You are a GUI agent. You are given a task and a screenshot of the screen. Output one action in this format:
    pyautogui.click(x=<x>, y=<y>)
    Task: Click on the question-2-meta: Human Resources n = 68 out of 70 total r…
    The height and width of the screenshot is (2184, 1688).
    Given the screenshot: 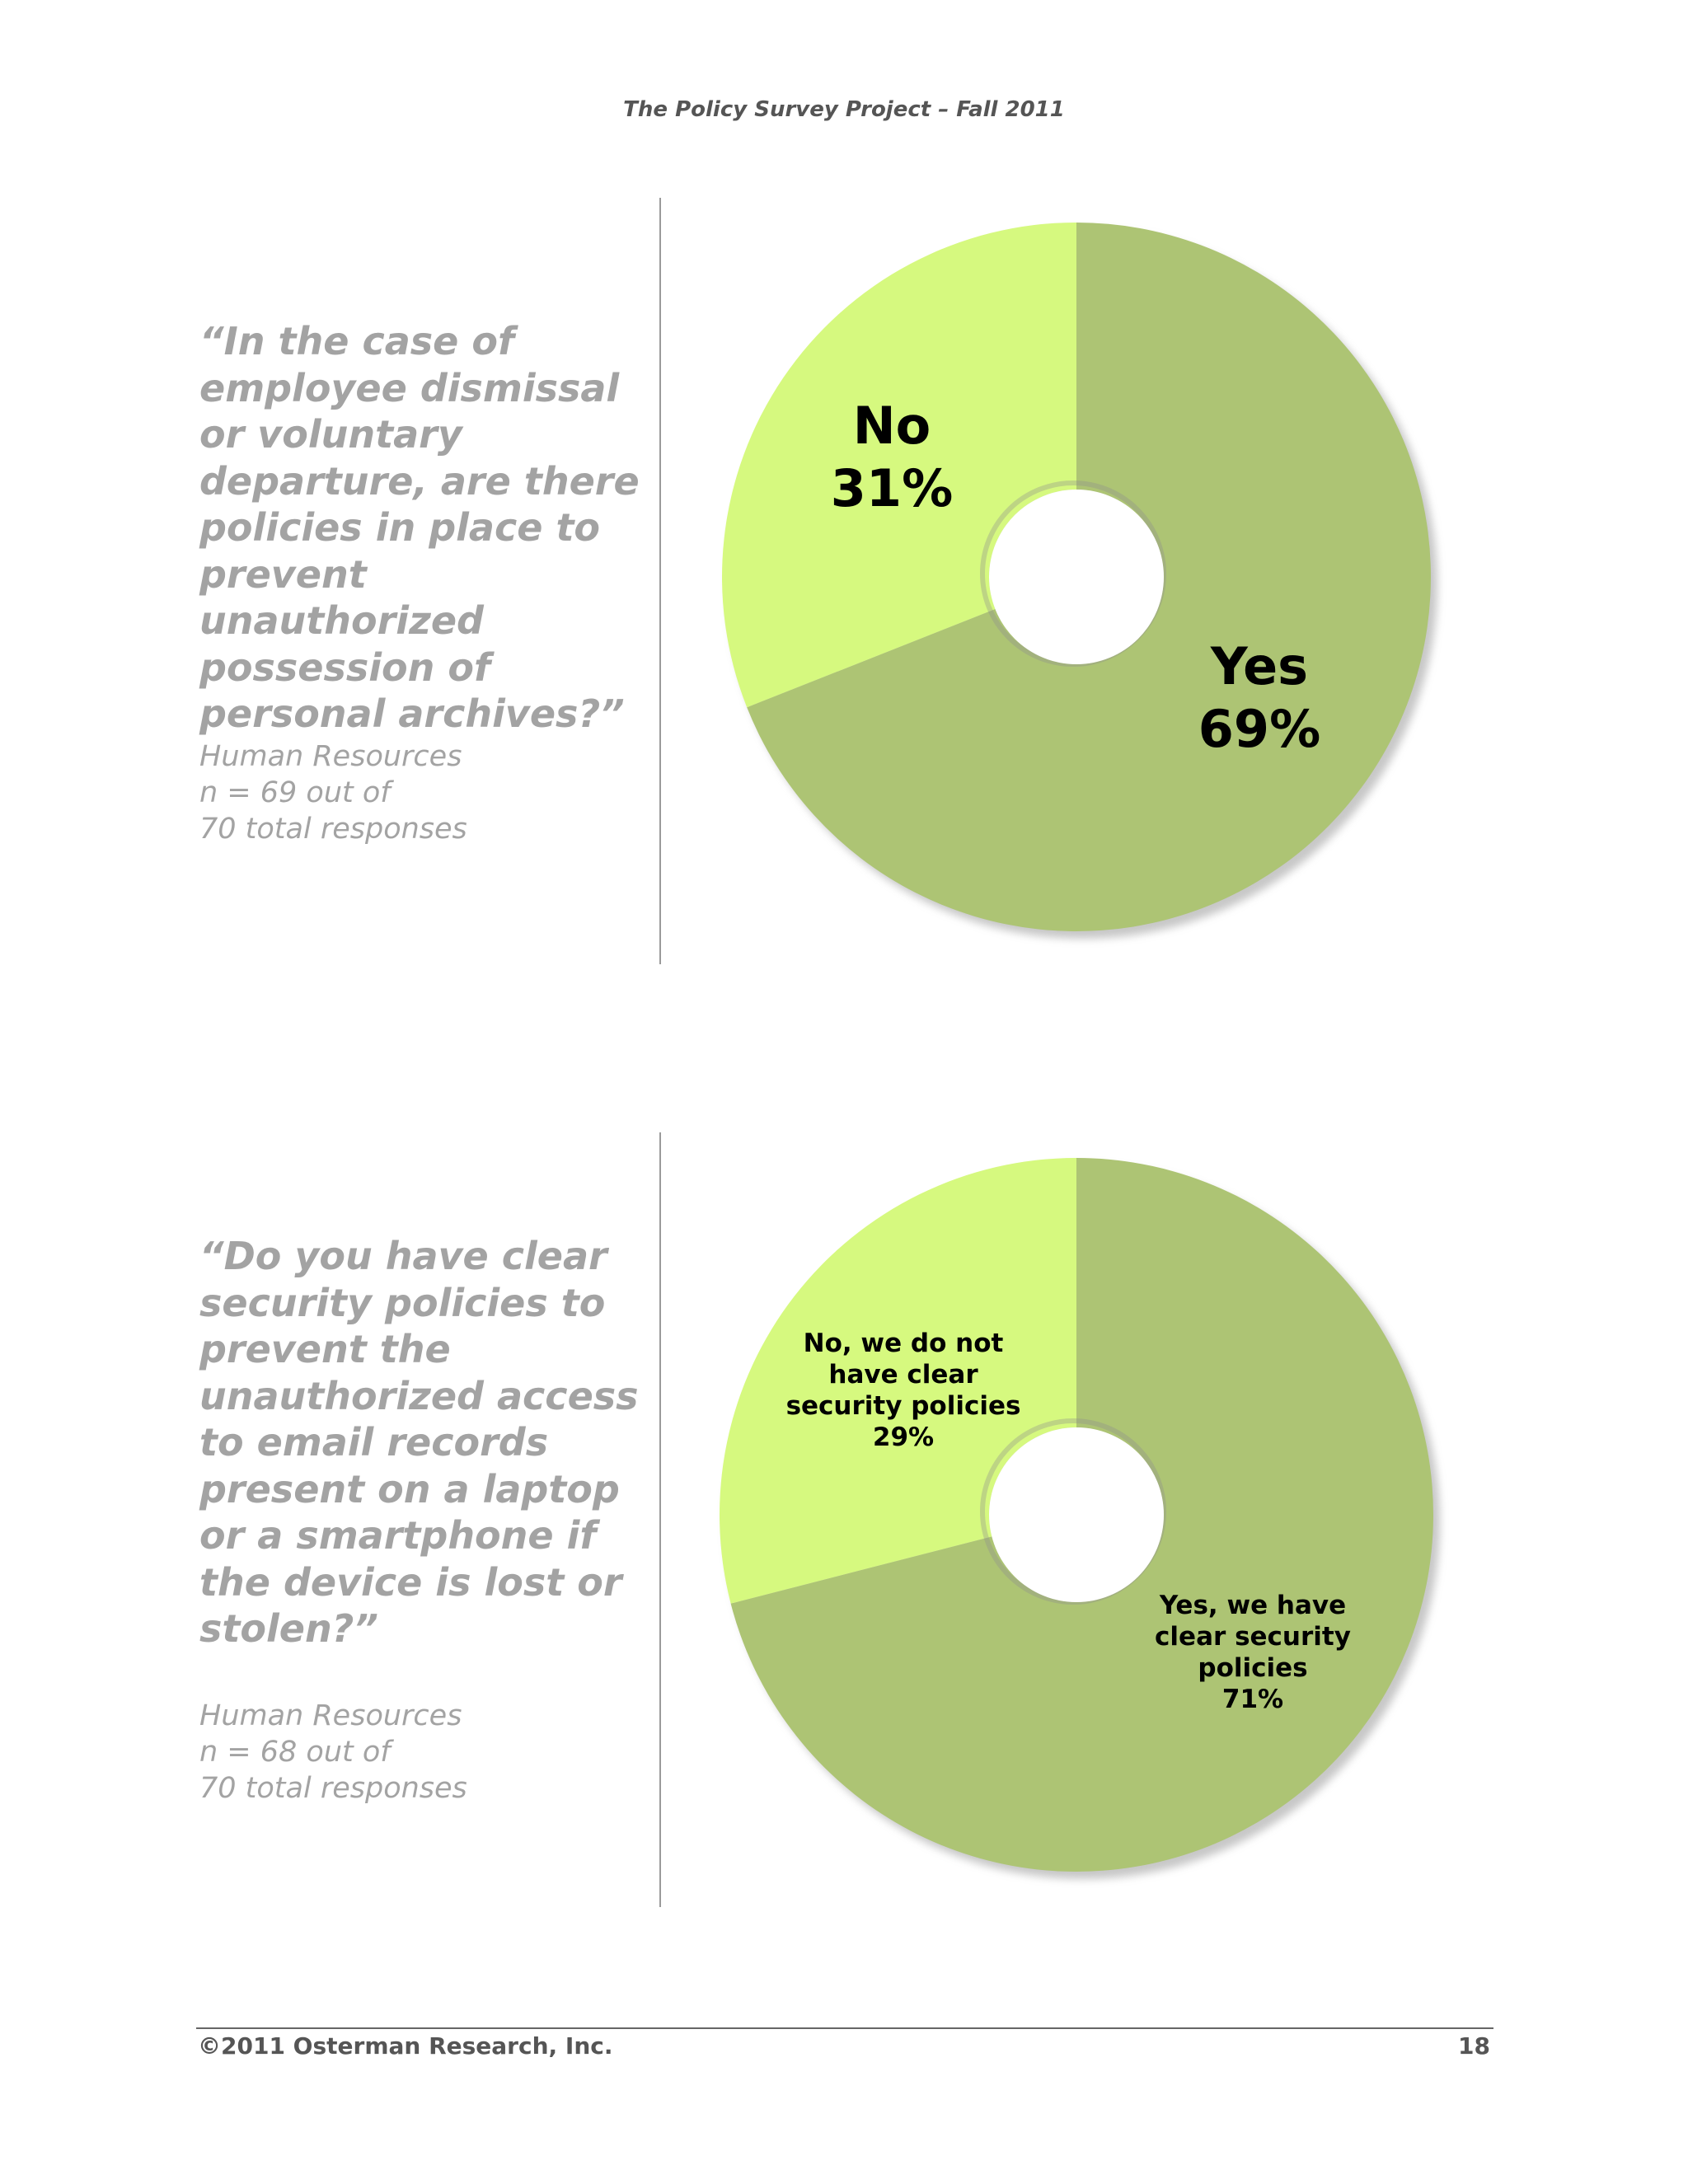 What is the action you would take?
    pyautogui.click(x=414, y=1752)
    